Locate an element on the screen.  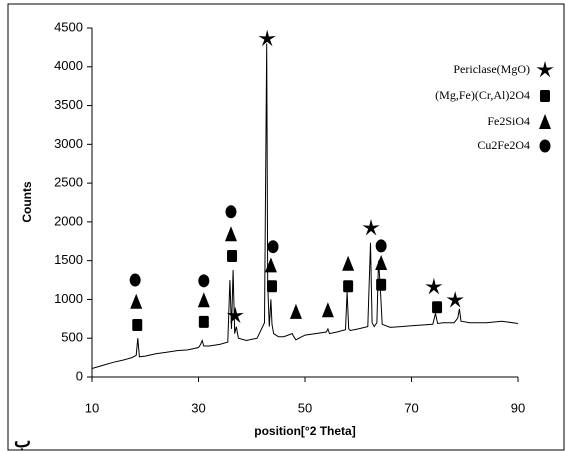
y-tick-label: 3000 is located at coordinates (68, 143).